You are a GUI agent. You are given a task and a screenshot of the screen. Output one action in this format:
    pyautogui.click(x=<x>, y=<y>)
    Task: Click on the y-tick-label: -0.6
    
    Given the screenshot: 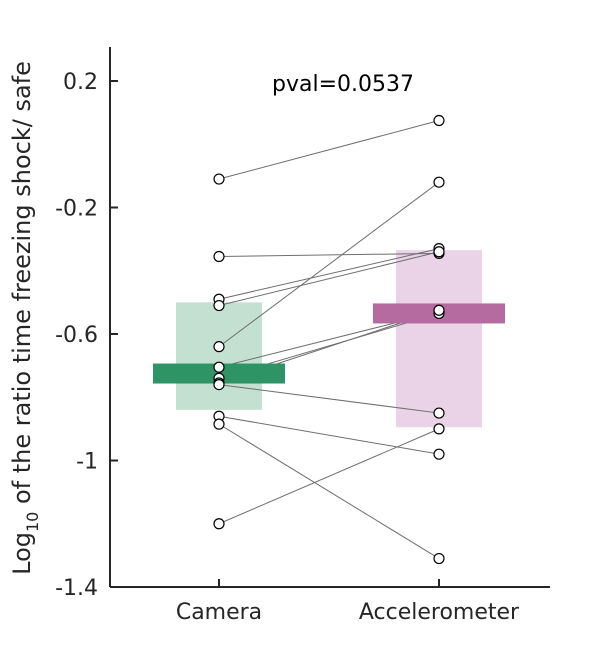 What is the action you would take?
    pyautogui.click(x=76, y=335)
    